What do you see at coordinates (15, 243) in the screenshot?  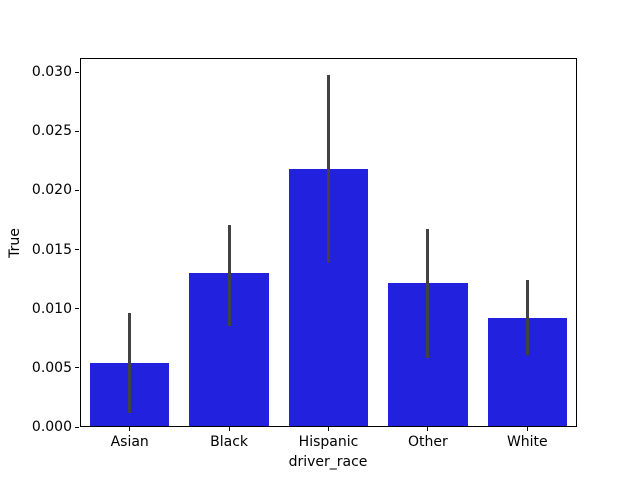 I see `y-axis-label: True` at bounding box center [15, 243].